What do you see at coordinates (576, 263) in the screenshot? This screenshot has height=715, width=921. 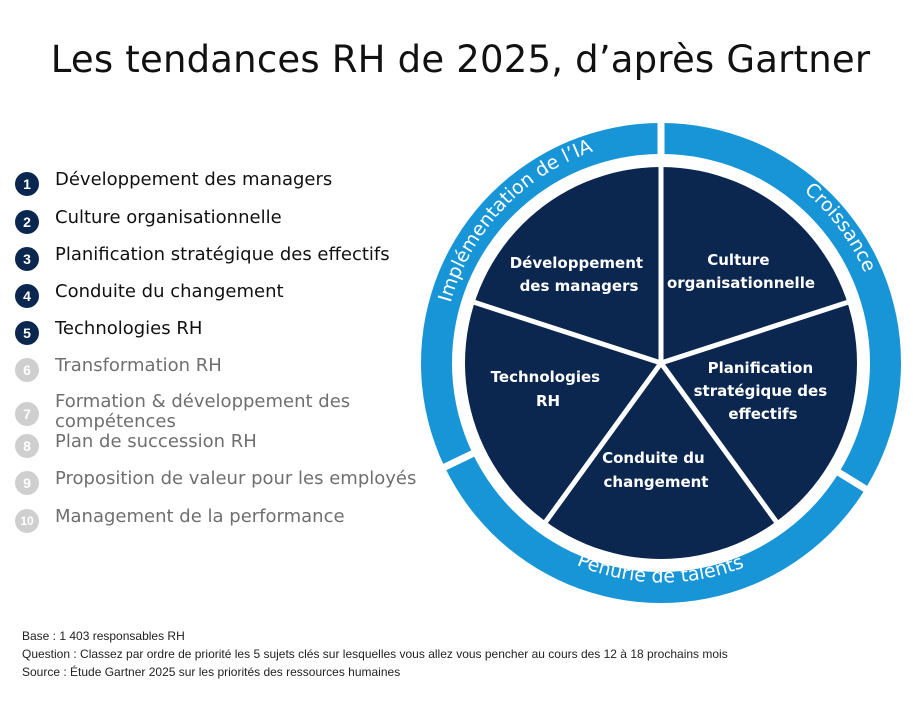 I see `segment-line: Développement` at bounding box center [576, 263].